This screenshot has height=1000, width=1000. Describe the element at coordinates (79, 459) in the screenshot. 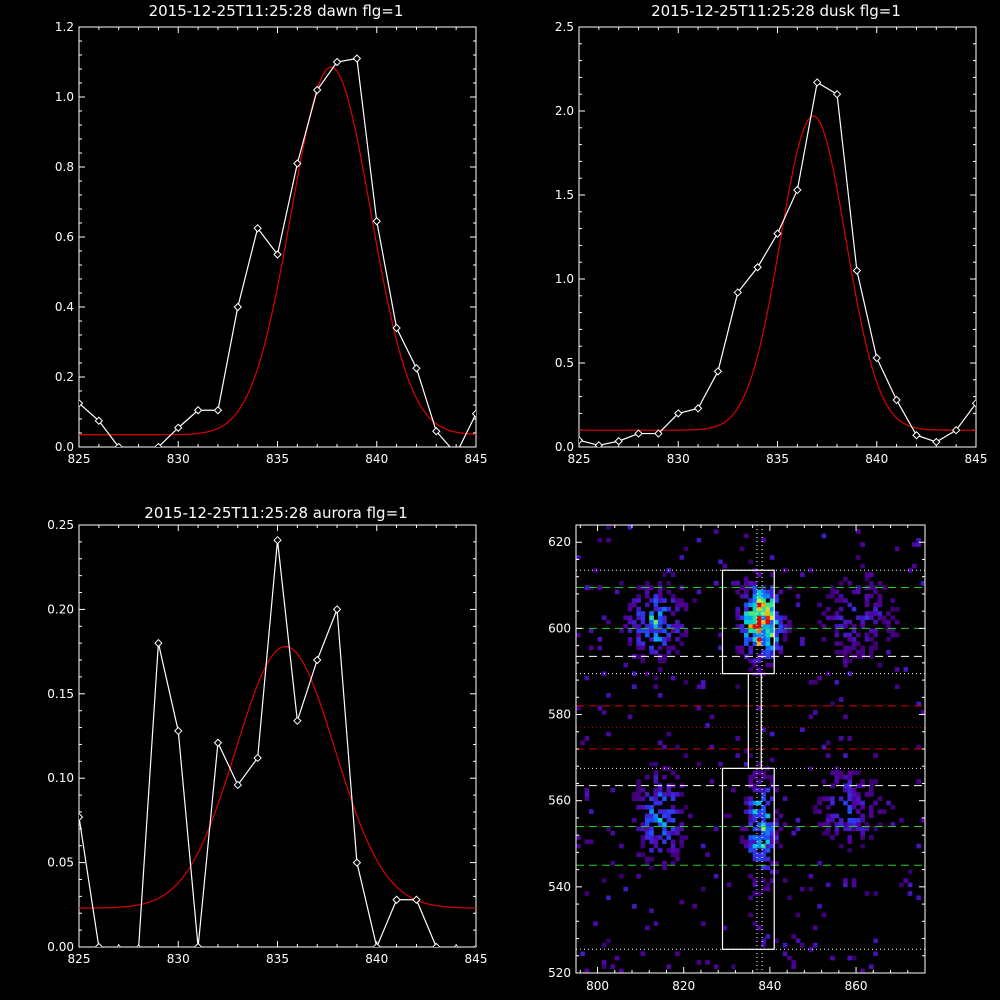

I see `dawn-xtick-label: 825` at that location.